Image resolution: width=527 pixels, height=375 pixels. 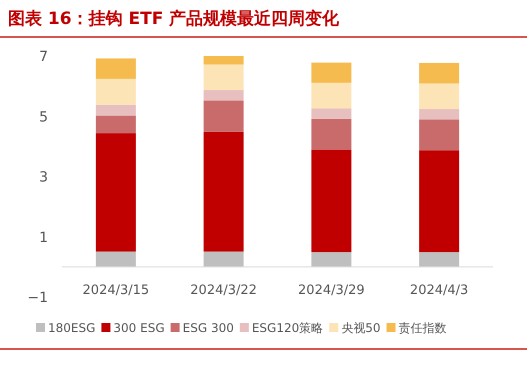 What do you see at coordinates (116, 290) in the screenshot?
I see `x-tick-label: 2024/3/15` at bounding box center [116, 290].